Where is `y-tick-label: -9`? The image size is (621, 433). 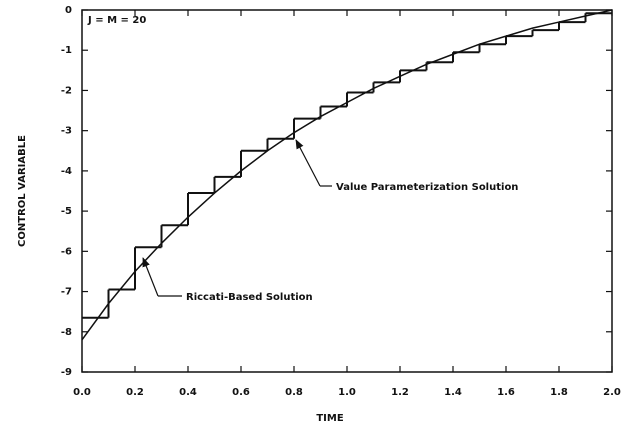
y-tick-label: -9 is located at coordinates (66, 372).